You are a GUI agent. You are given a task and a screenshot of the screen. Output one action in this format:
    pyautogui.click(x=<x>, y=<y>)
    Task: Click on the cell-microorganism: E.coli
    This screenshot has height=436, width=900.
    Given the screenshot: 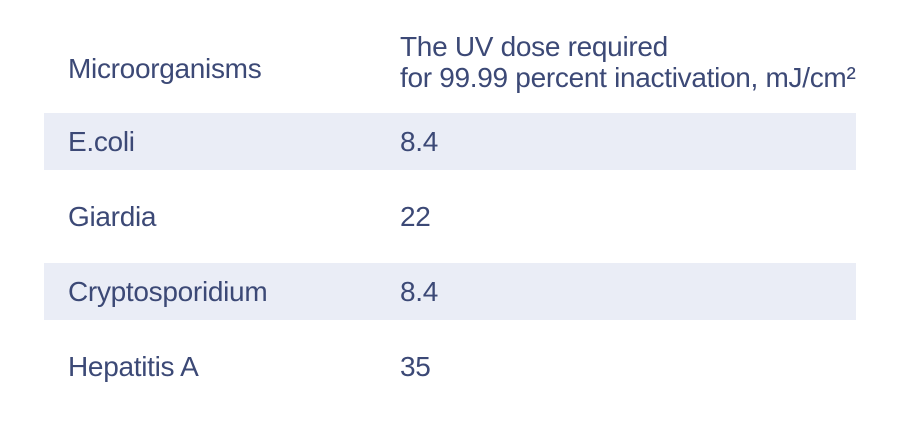 What is the action you would take?
    pyautogui.click(x=101, y=141)
    